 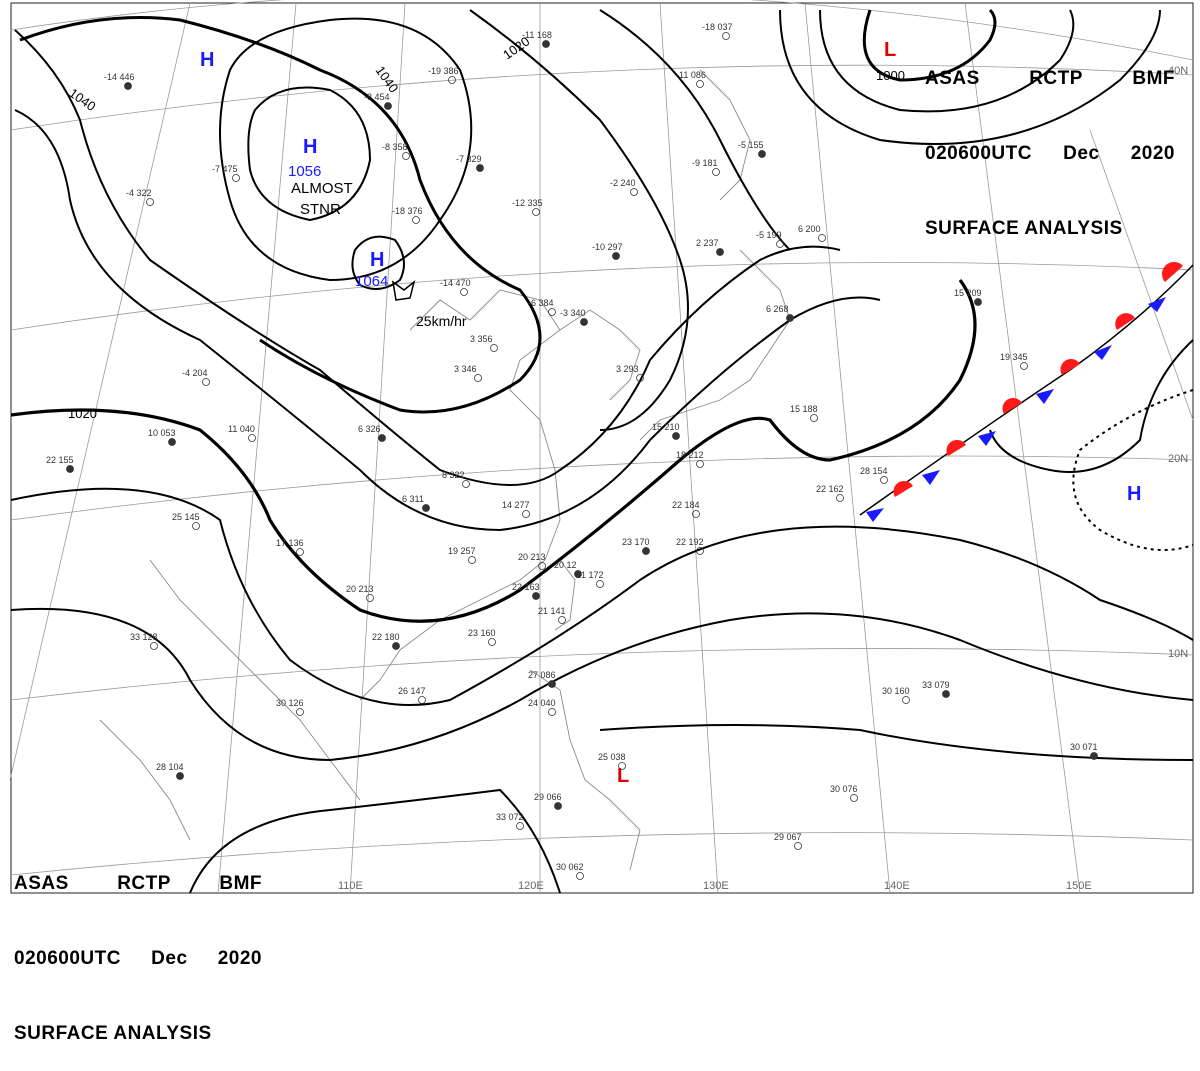 I want to click on station-label: -7 475, so click(x=225, y=169).